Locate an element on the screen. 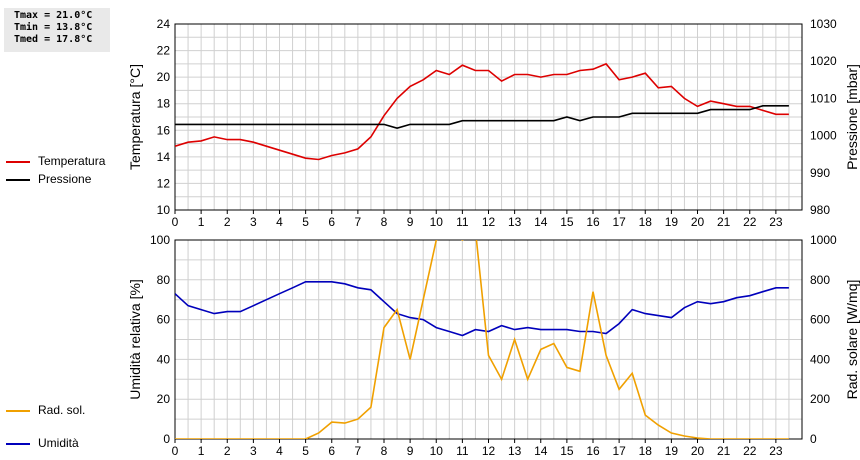 The image size is (860, 460). tmed-text: Tmed = 17.8°C is located at coordinates (53, 39).